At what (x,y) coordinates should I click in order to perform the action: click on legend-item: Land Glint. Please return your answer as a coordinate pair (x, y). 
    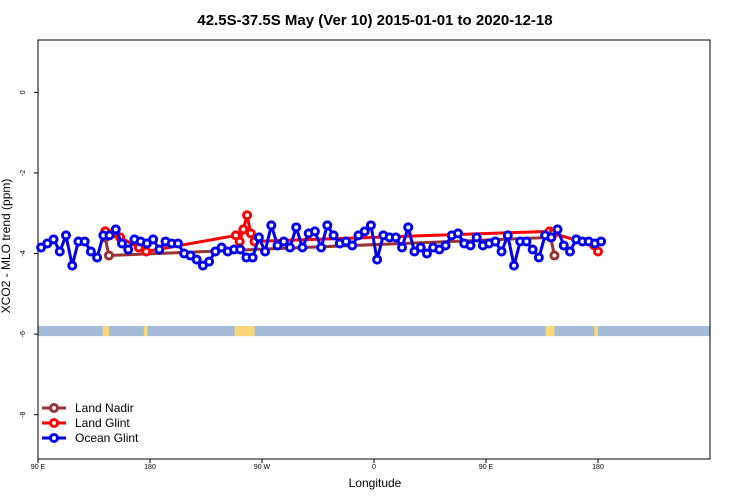
    Looking at the image, I should click on (86, 423).